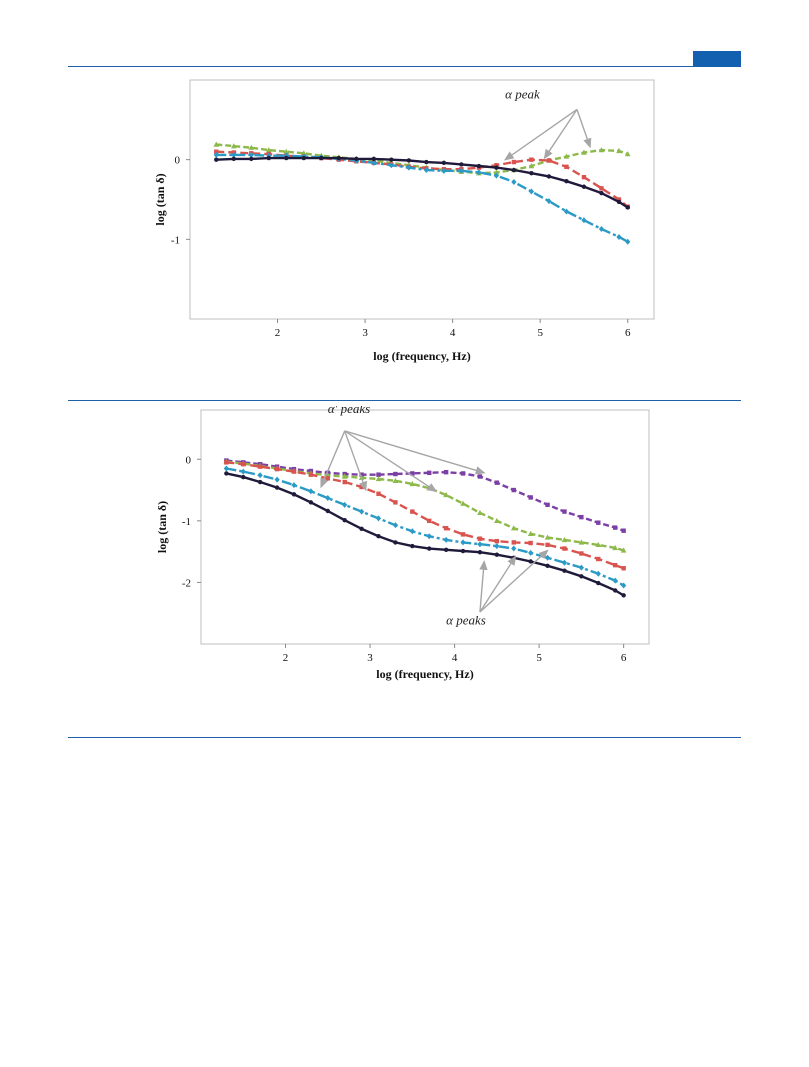 The width and height of the screenshot is (809, 1067). What do you see at coordinates (717, 59) in the screenshot?
I see `header-corner-block` at bounding box center [717, 59].